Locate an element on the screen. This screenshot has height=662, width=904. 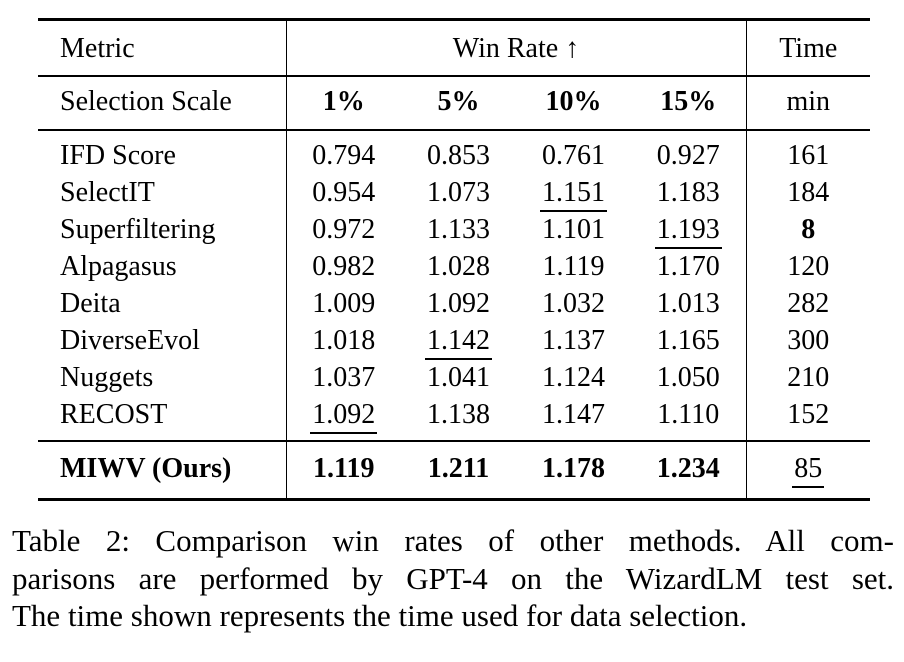
table-row-diverseevol: DiverseEvol 1.018 1.142 1.137 1.165 300 is located at coordinates (454, 341).